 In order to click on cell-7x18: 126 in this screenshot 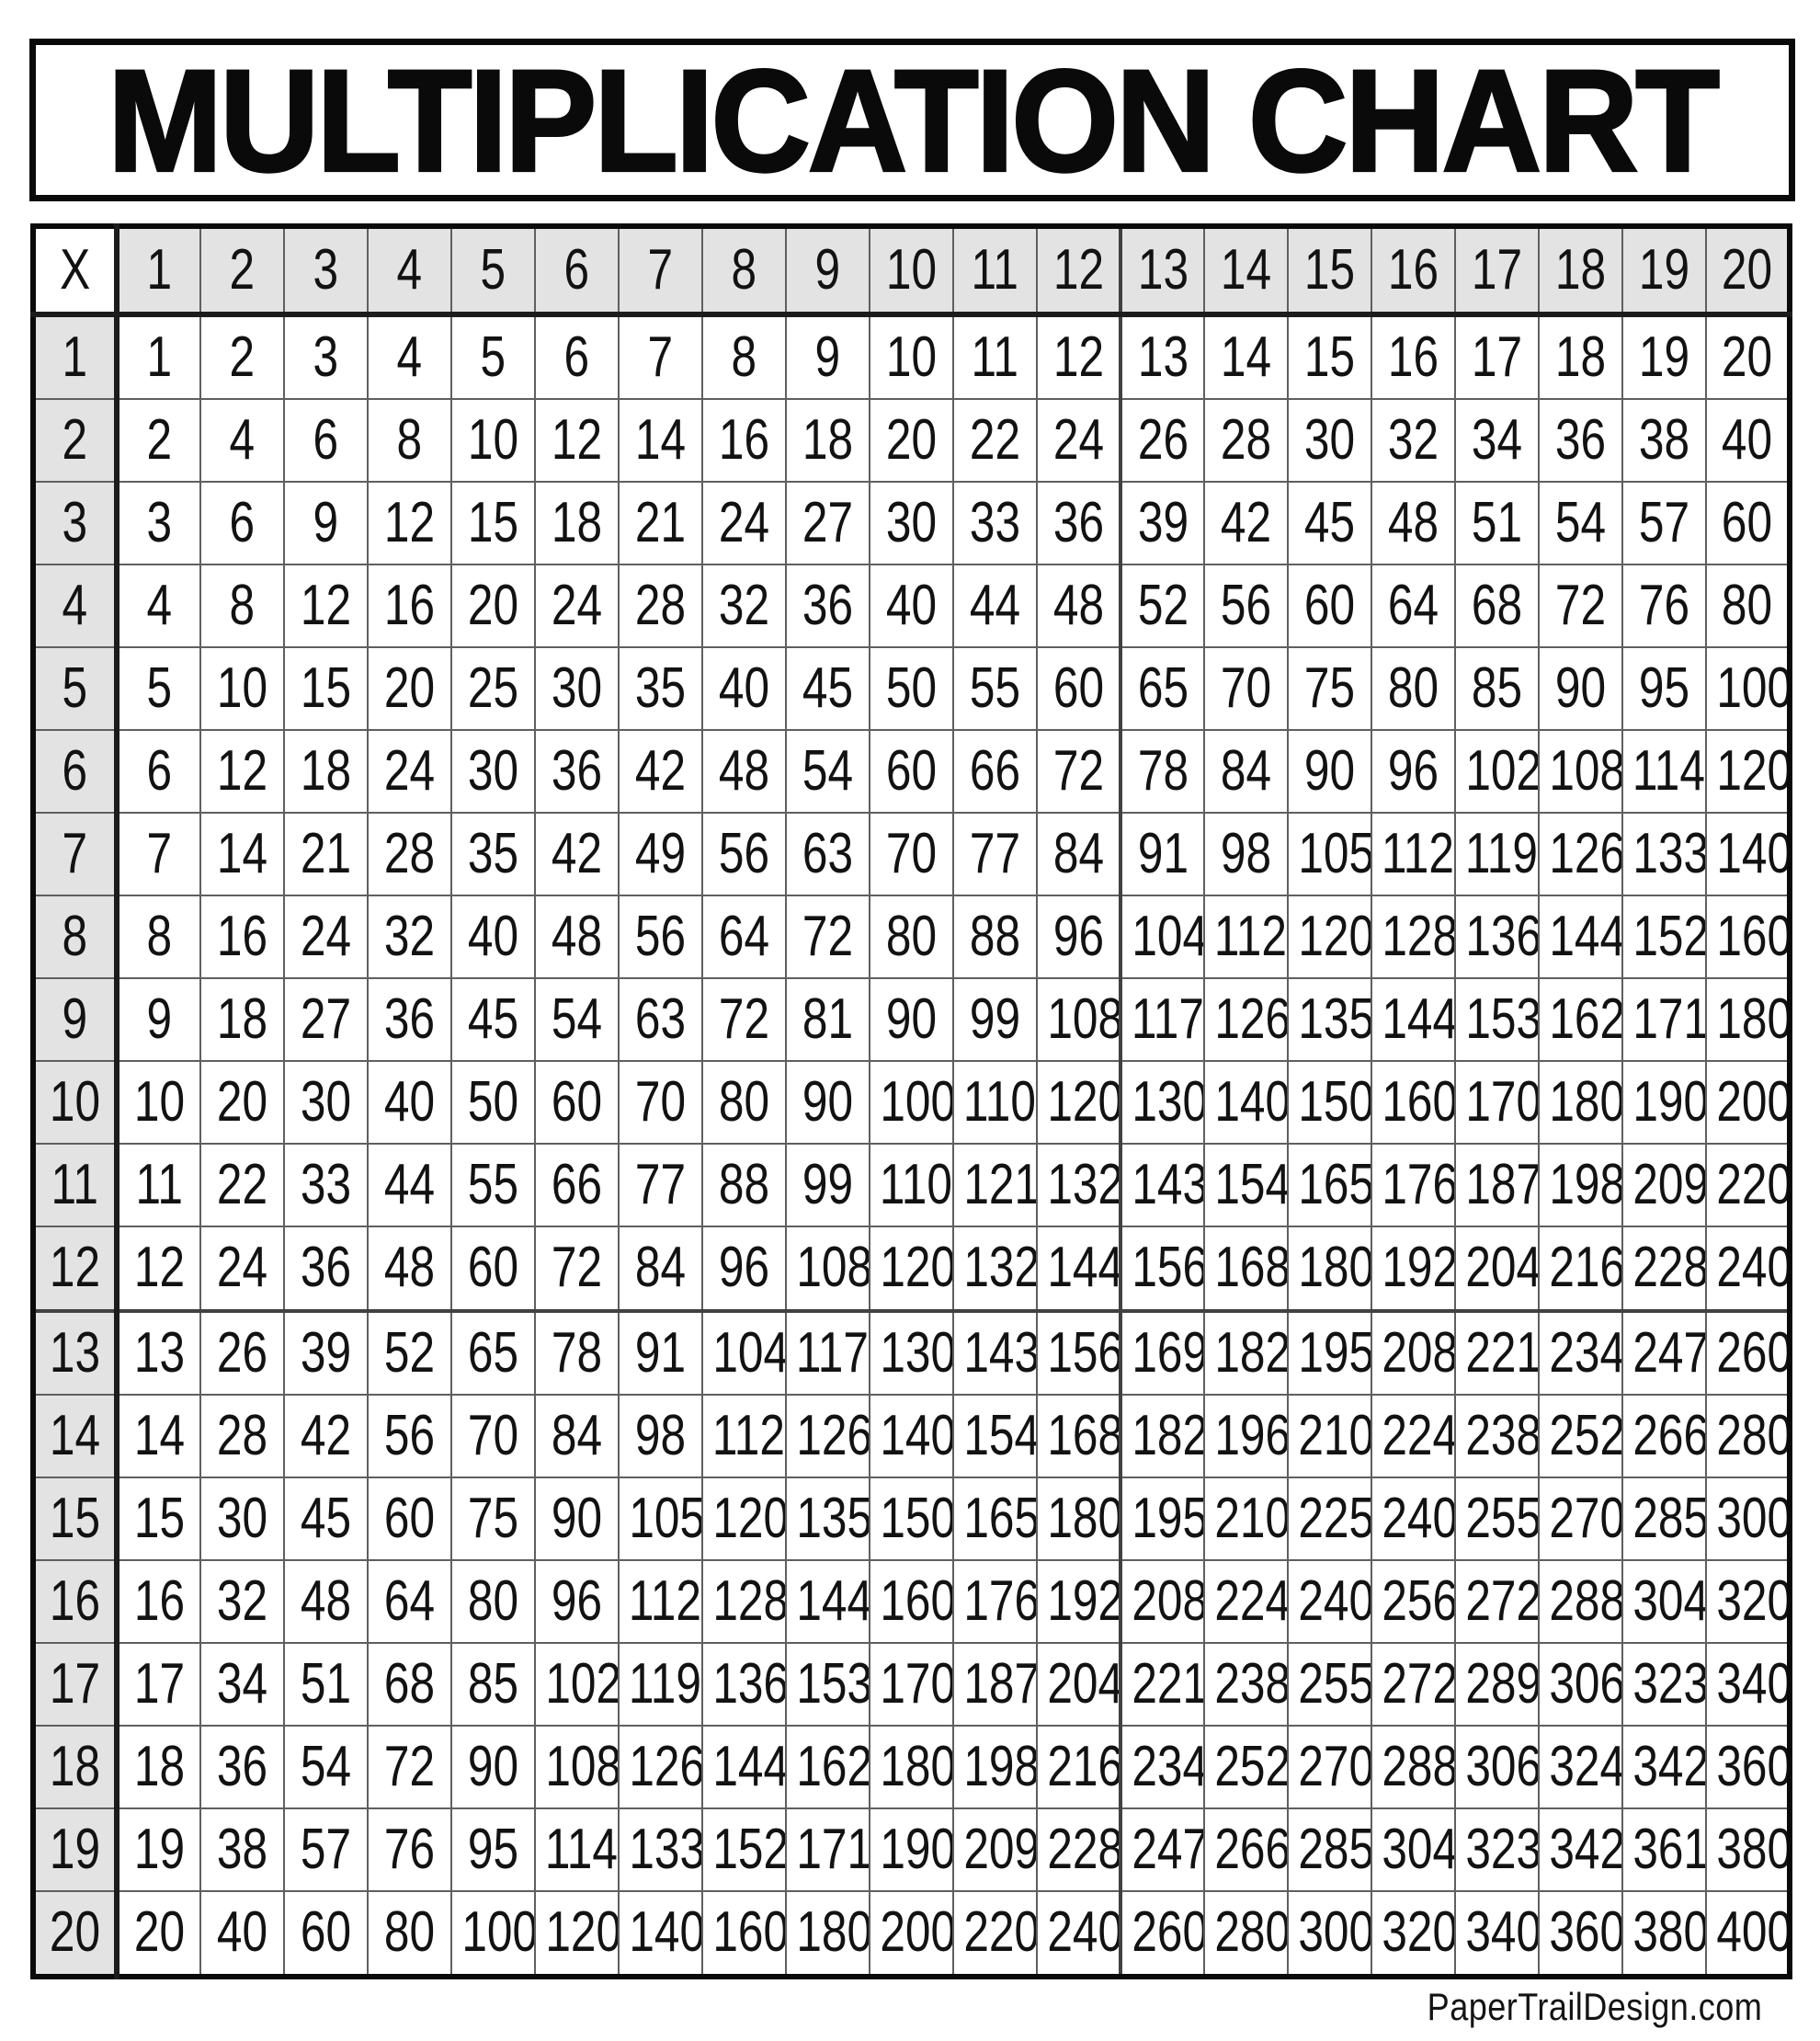, I will do `click(1580, 855)`.